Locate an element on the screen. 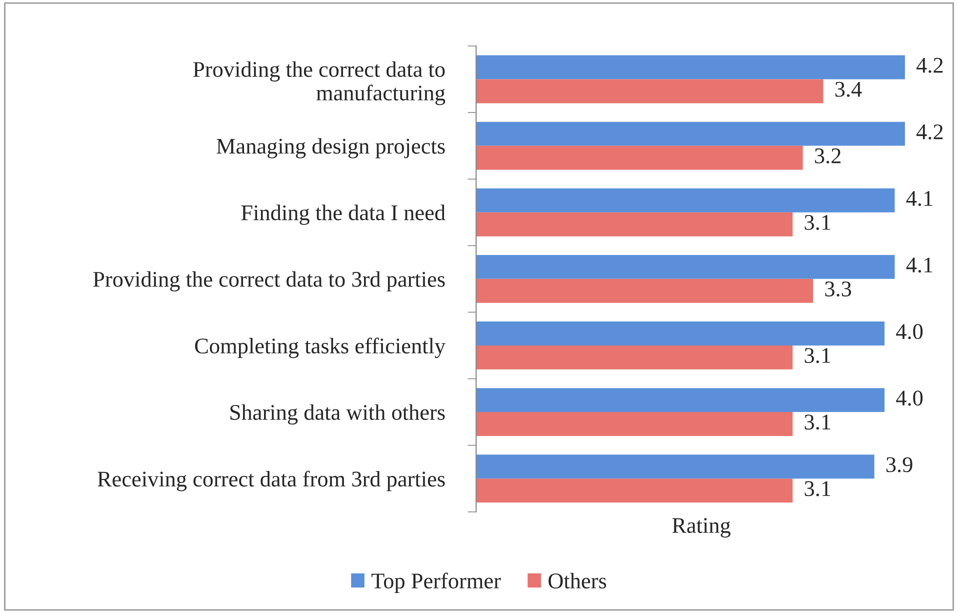 This screenshot has width=958, height=613. y-tick-label: Receiving correct data from 3rd parties is located at coordinates (271, 481).